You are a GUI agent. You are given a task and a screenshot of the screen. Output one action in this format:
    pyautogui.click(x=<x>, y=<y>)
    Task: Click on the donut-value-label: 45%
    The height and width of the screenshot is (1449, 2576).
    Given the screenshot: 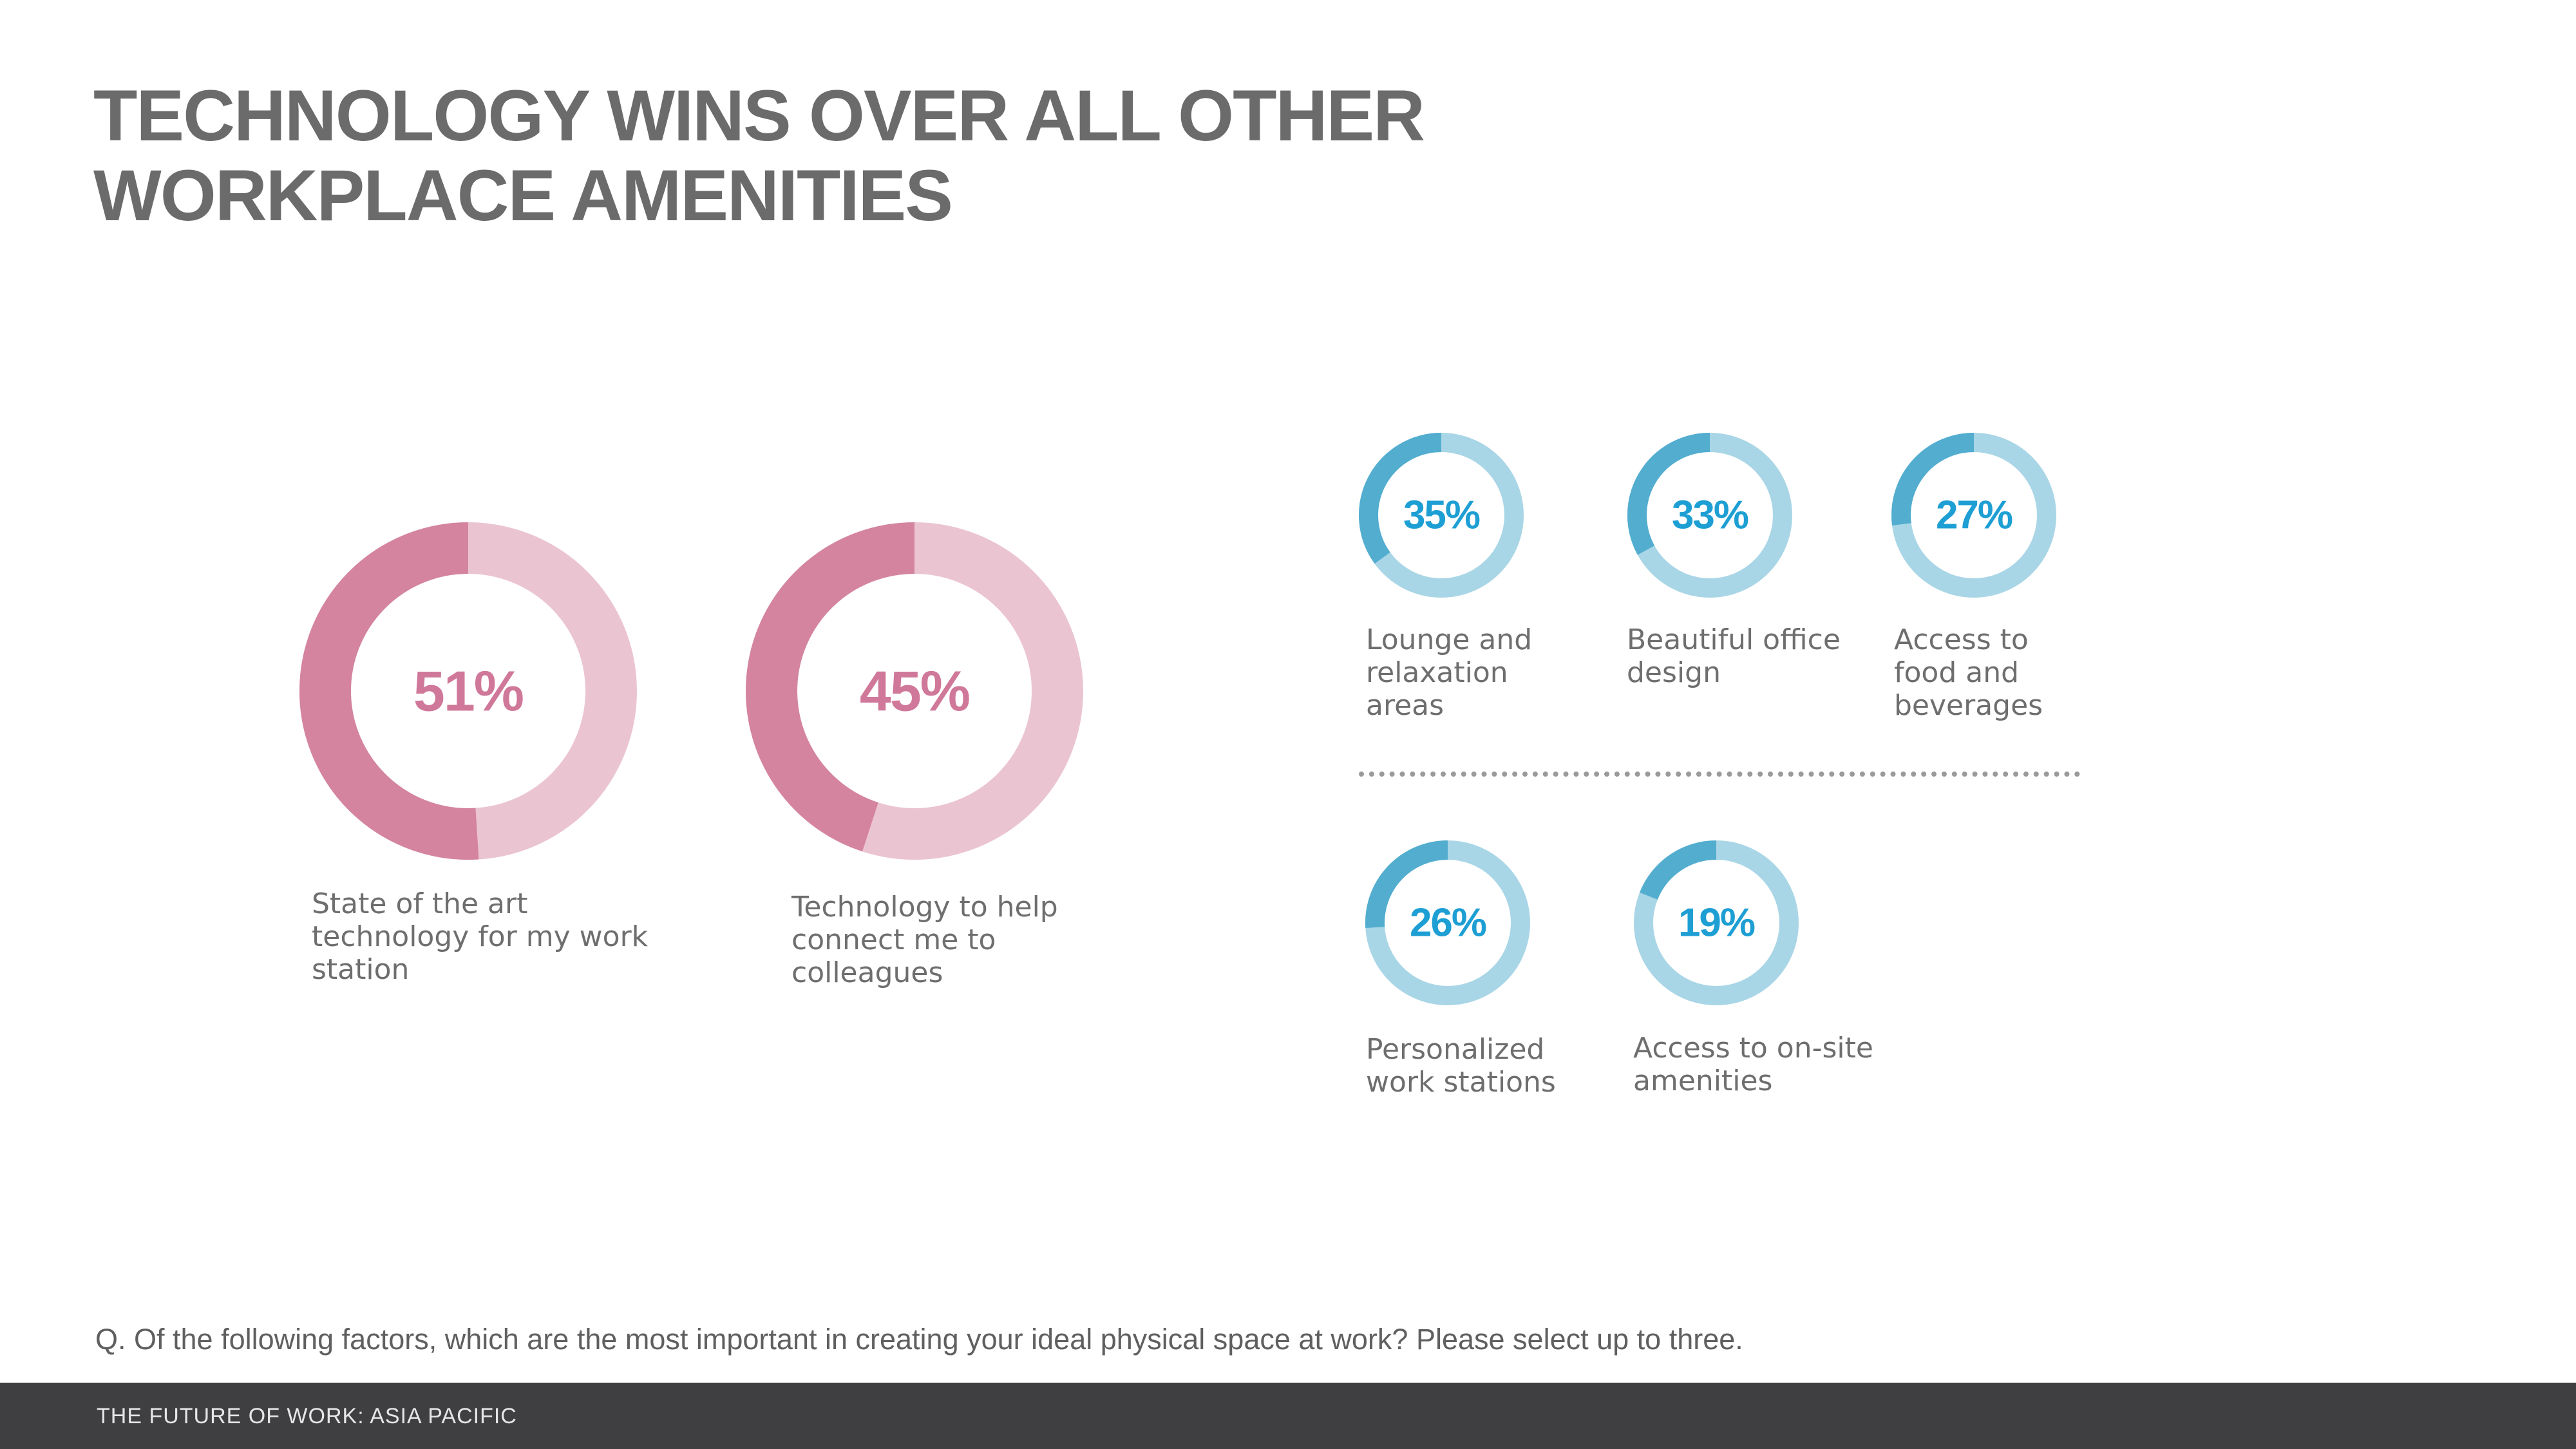 What is the action you would take?
    pyautogui.click(x=914, y=691)
    